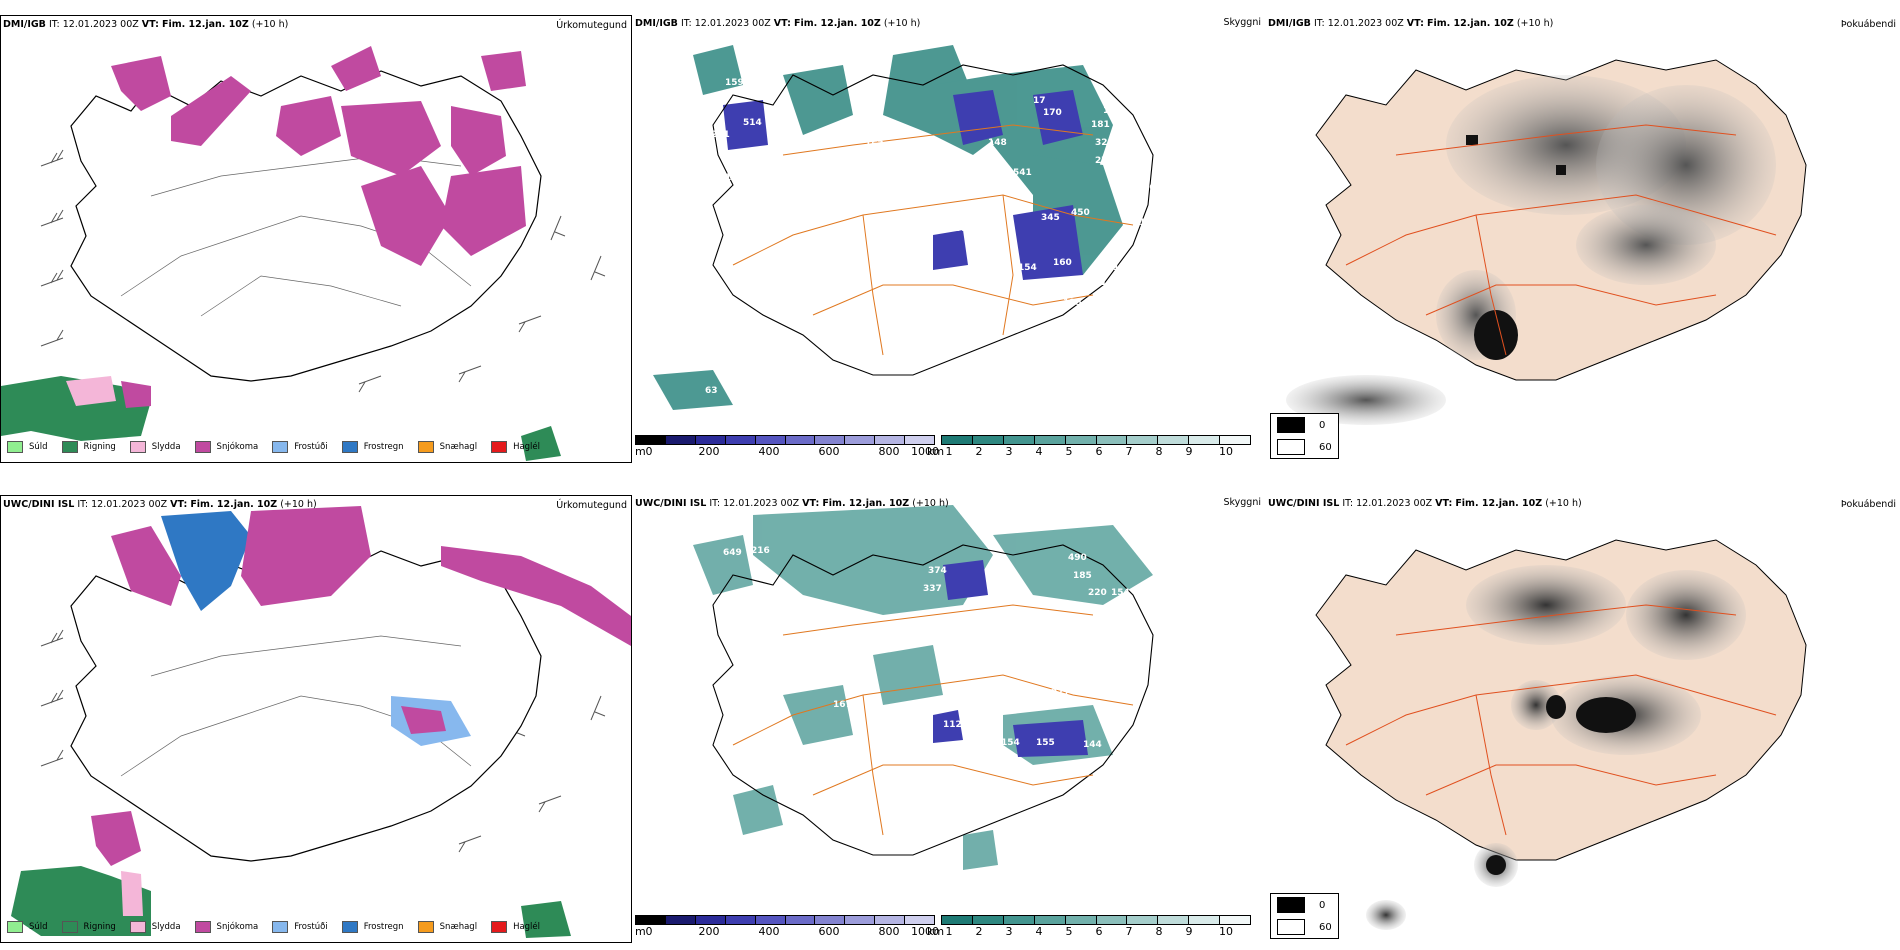 Image resolution: width=1900 pixels, height=950 pixels. Describe the element at coordinates (1045, 743) in the screenshot. I see `svg-text: 155` at that location.